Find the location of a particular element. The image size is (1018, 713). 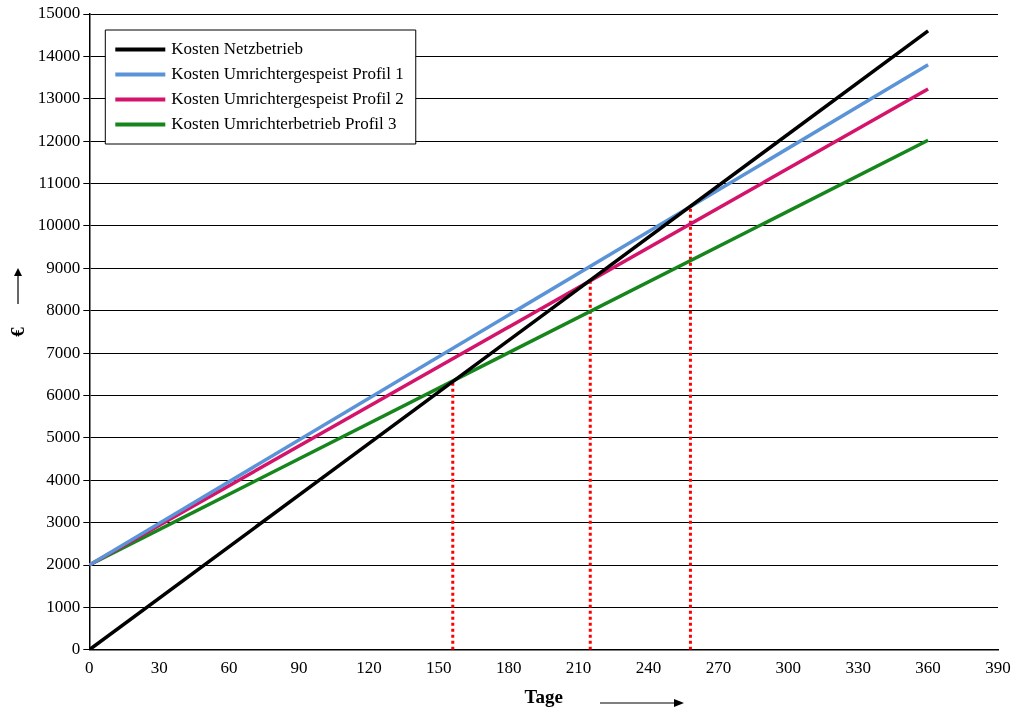

x-tick-label: 0 is located at coordinates (89, 668).